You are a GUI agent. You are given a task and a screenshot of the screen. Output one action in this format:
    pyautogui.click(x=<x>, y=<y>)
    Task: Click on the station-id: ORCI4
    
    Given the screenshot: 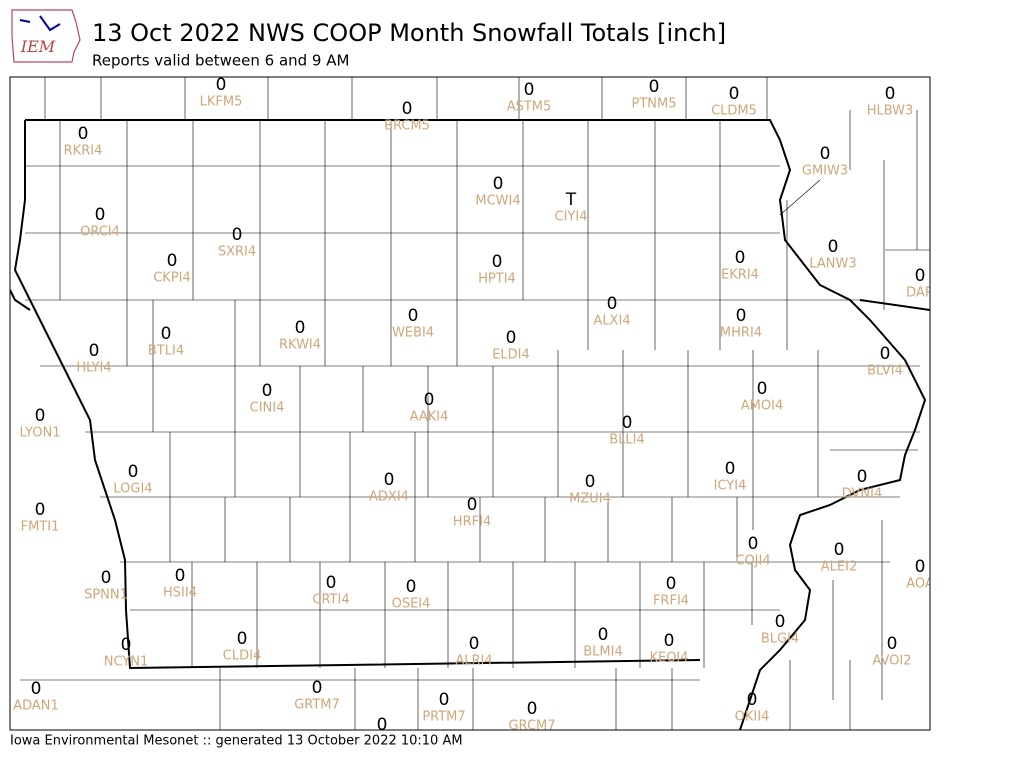 What is the action you would take?
    pyautogui.click(x=100, y=232)
    